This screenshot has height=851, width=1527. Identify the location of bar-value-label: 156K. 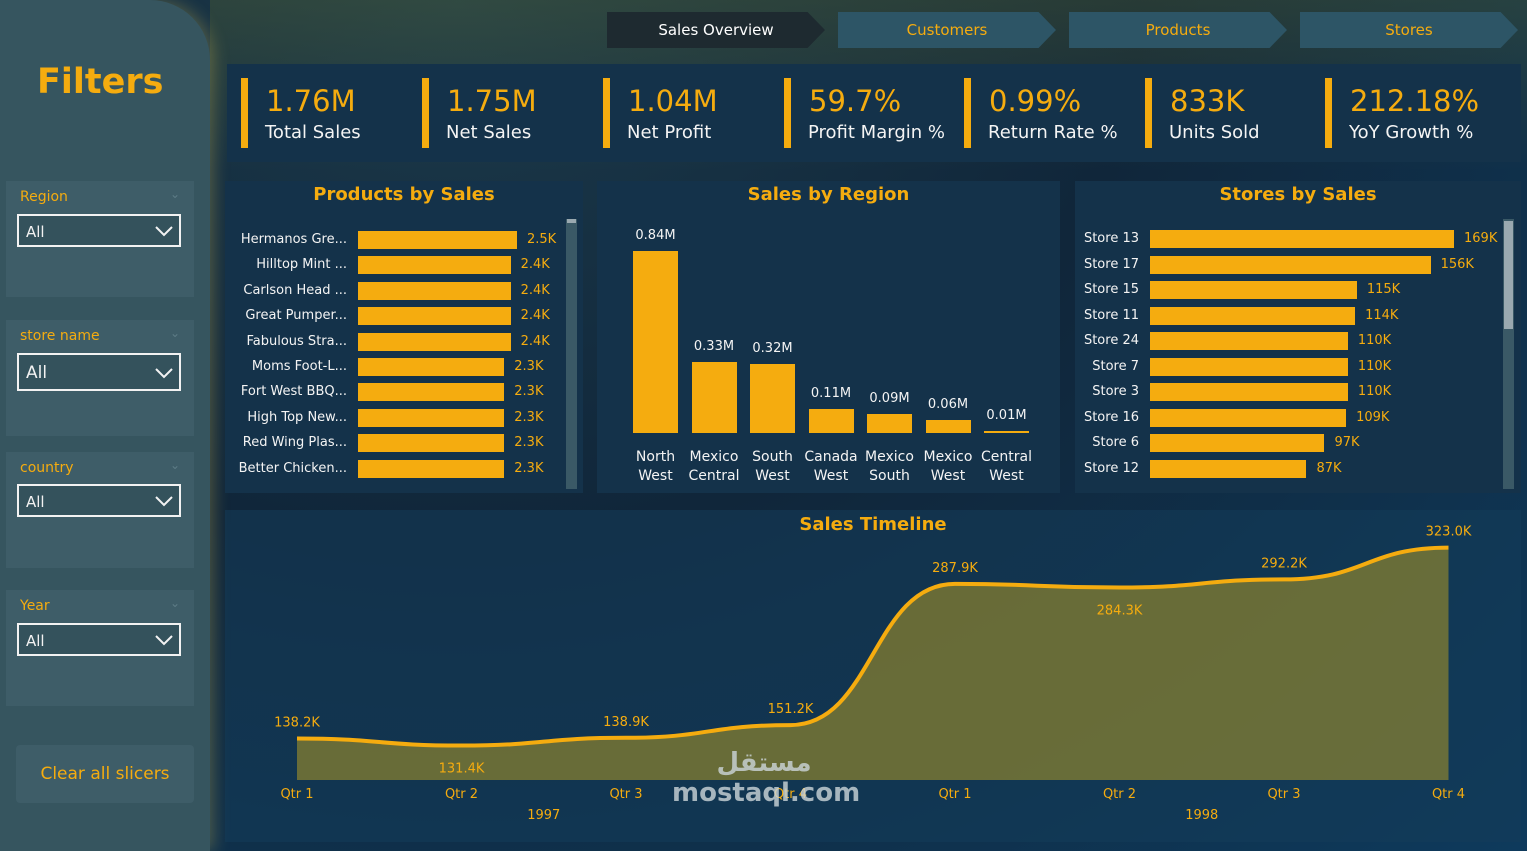
(1457, 264).